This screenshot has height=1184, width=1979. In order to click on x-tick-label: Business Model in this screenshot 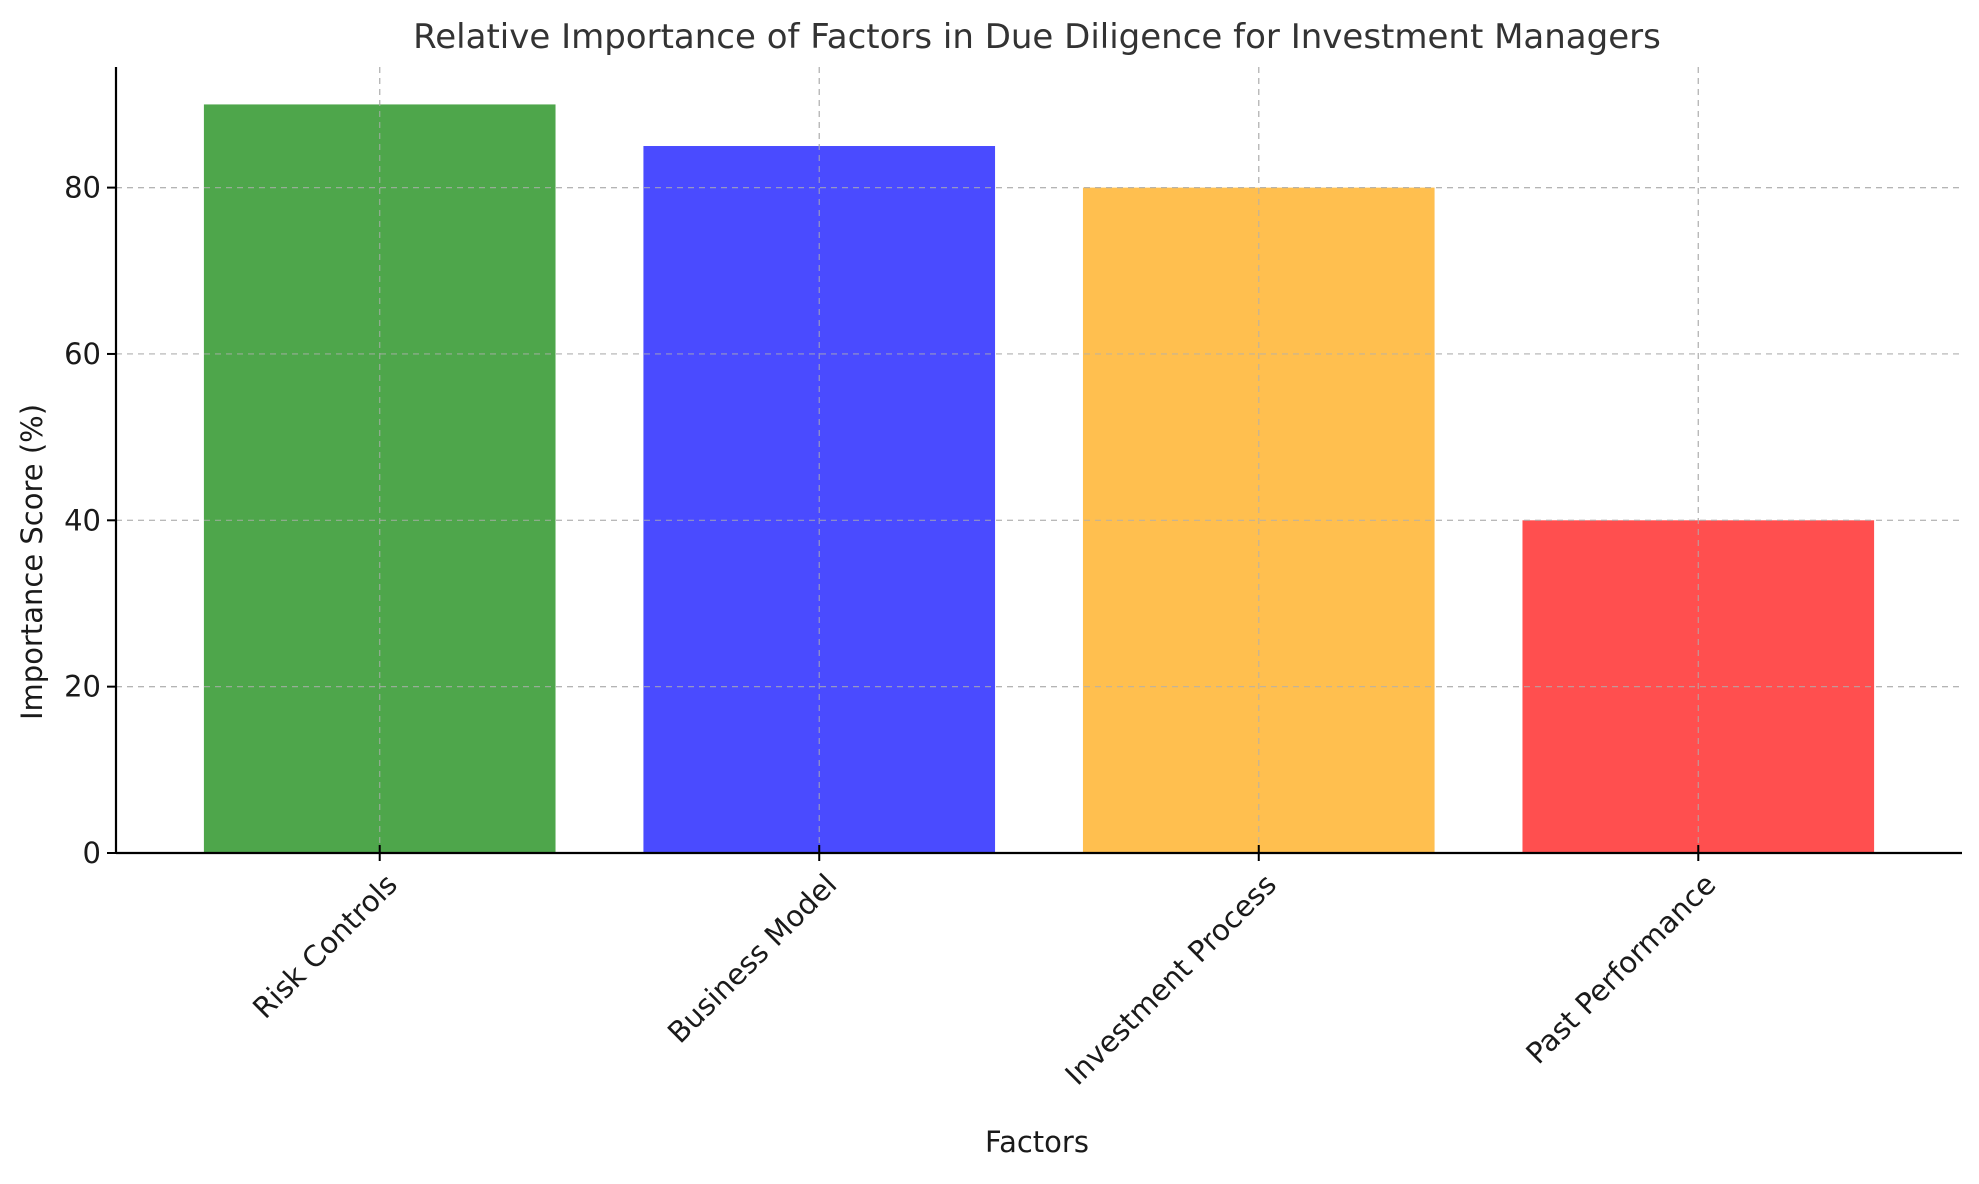, I will do `click(752, 958)`.